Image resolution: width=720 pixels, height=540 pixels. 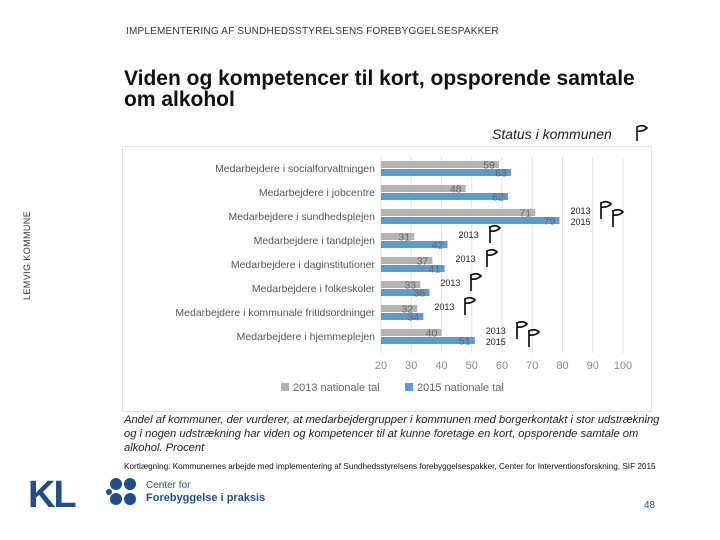 I want to click on data-label: 34, so click(x=414, y=318).